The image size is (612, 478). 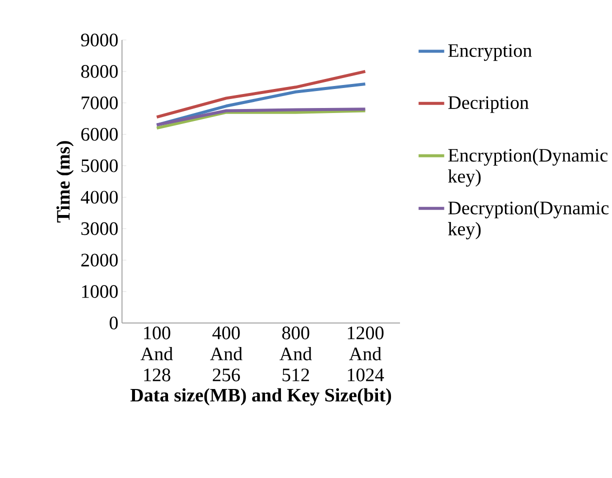 I want to click on x-axis-title: Data size(MB) and Key Size(bit), so click(x=261, y=397).